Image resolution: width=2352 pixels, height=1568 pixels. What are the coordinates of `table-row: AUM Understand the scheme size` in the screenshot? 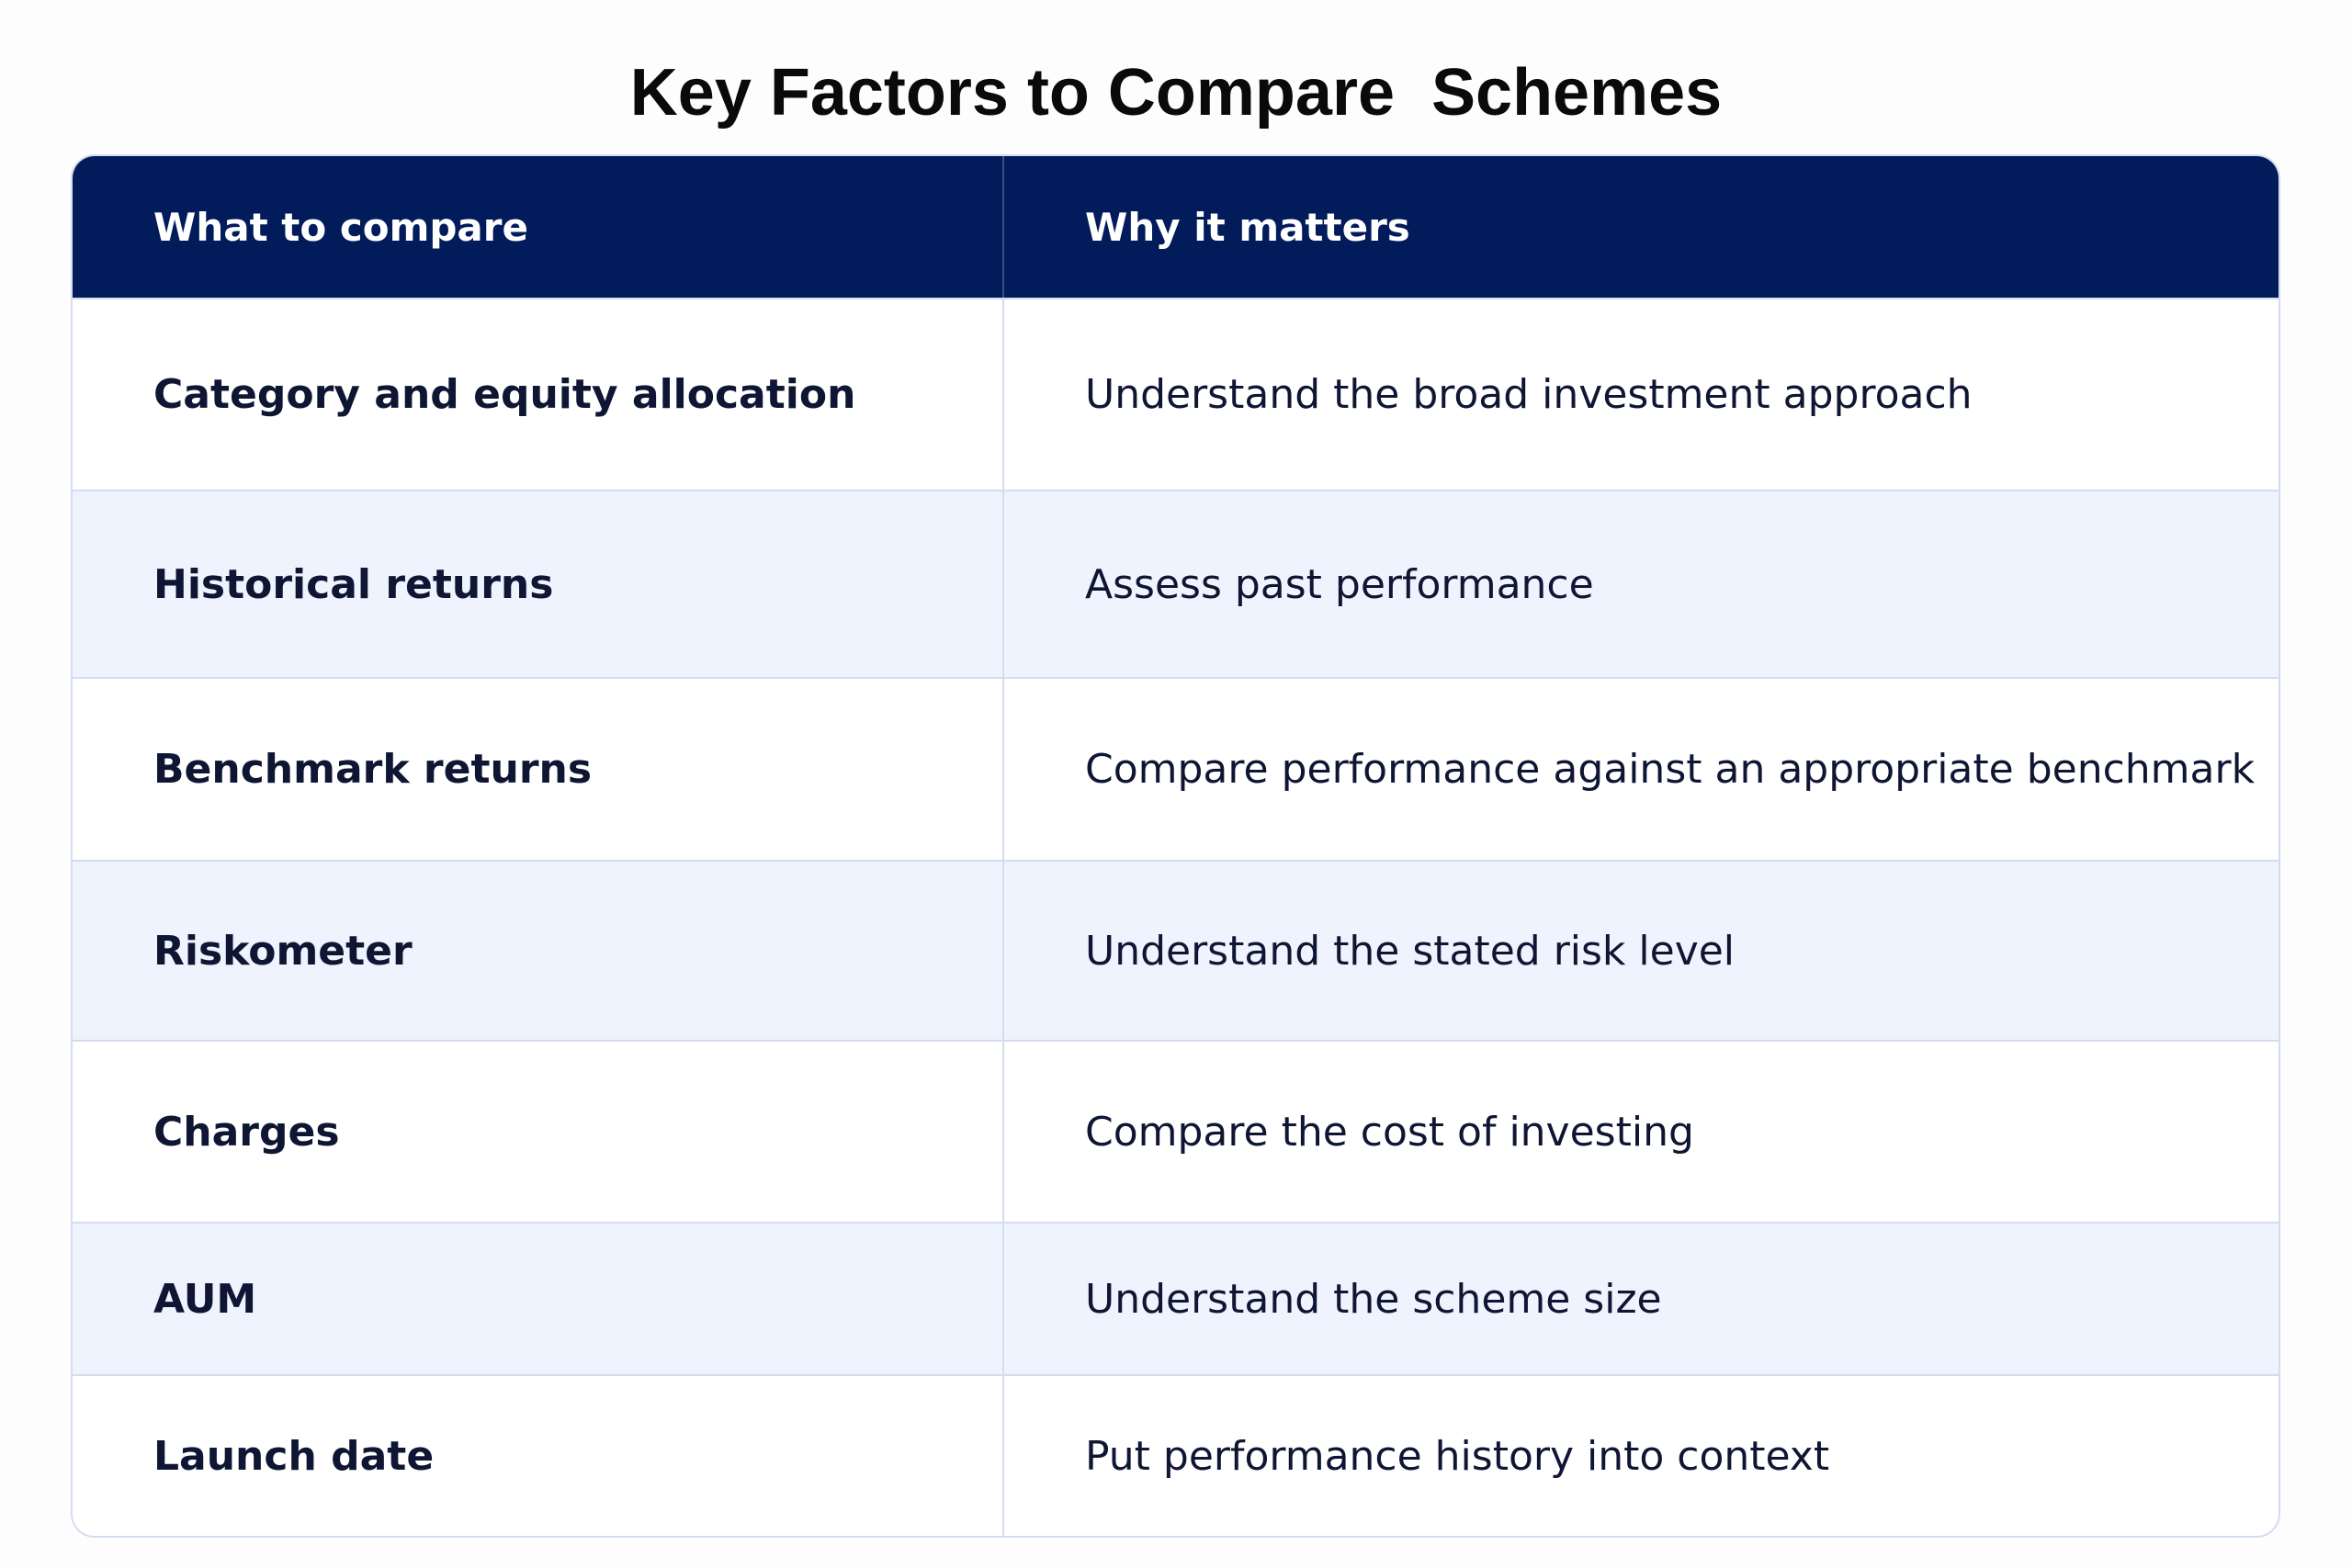 It's located at (1175, 1298).